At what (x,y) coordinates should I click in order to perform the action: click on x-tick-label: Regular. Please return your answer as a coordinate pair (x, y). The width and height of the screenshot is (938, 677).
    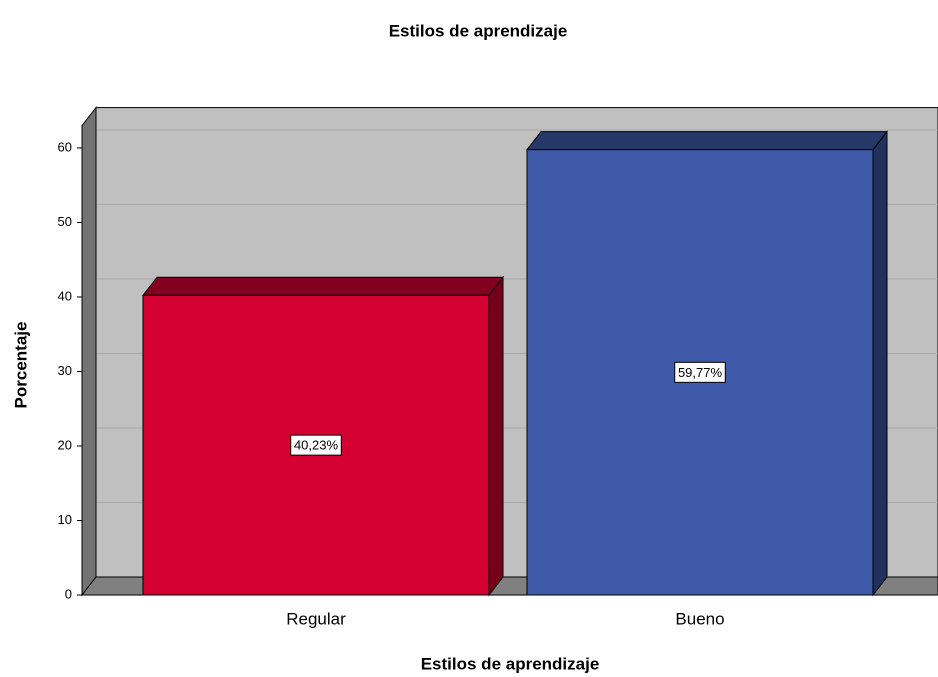
    Looking at the image, I should click on (316, 618).